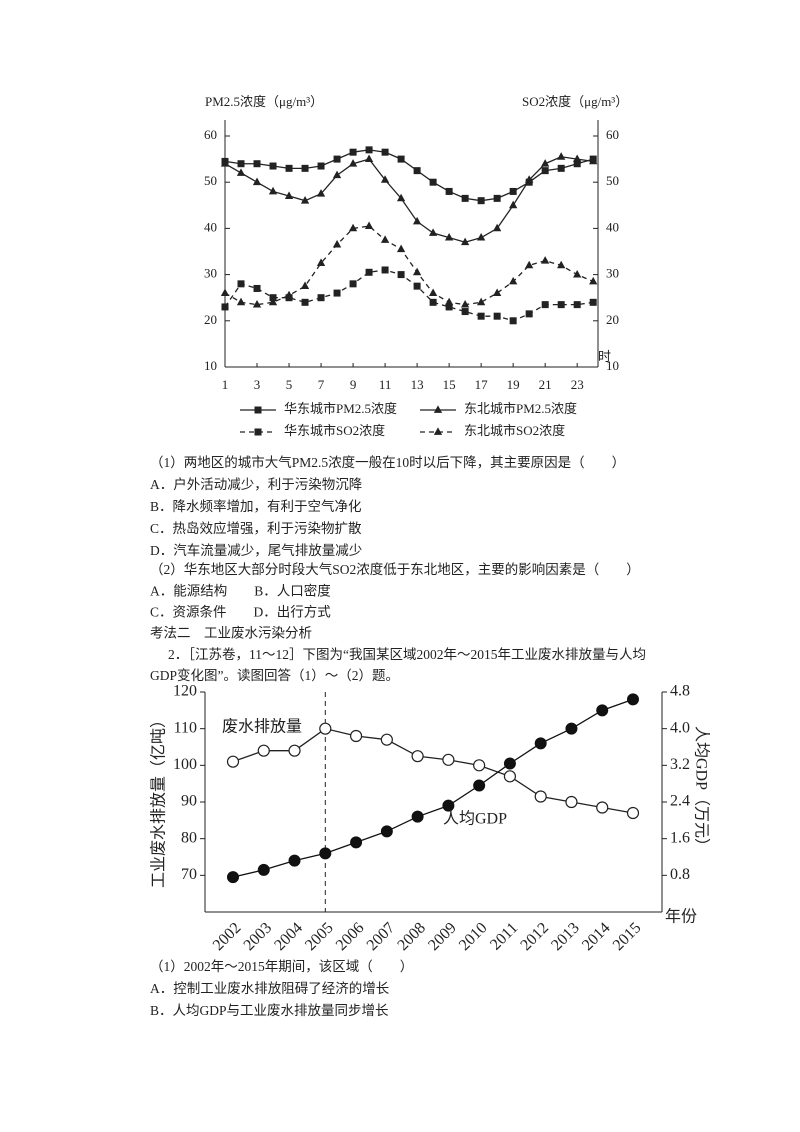  Describe the element at coordinates (612, 319) in the screenshot. I see `y2-tick-label: 20` at that location.